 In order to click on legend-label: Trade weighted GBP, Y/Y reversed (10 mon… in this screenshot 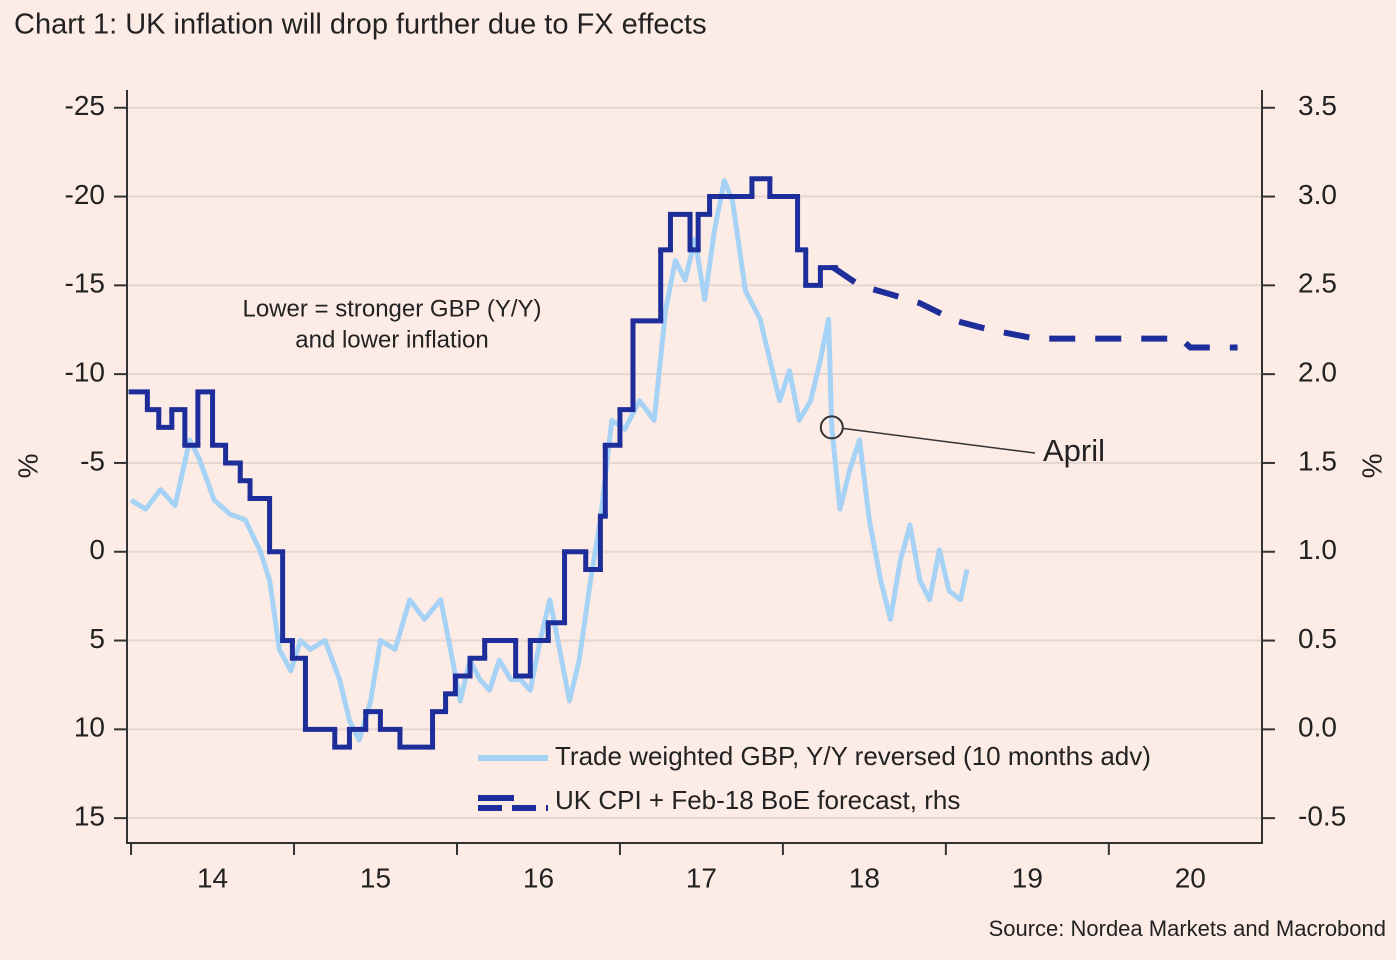, I will do `click(853, 756)`.